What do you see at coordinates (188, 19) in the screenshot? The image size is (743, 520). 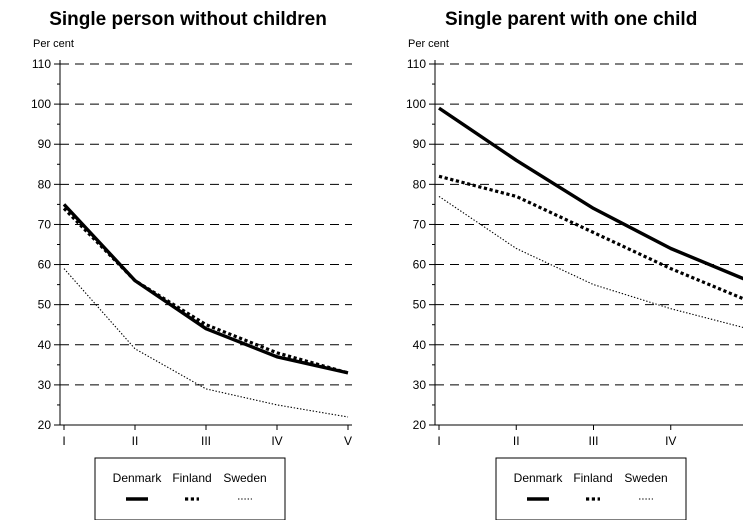 I see `chart-title: Single person without children` at bounding box center [188, 19].